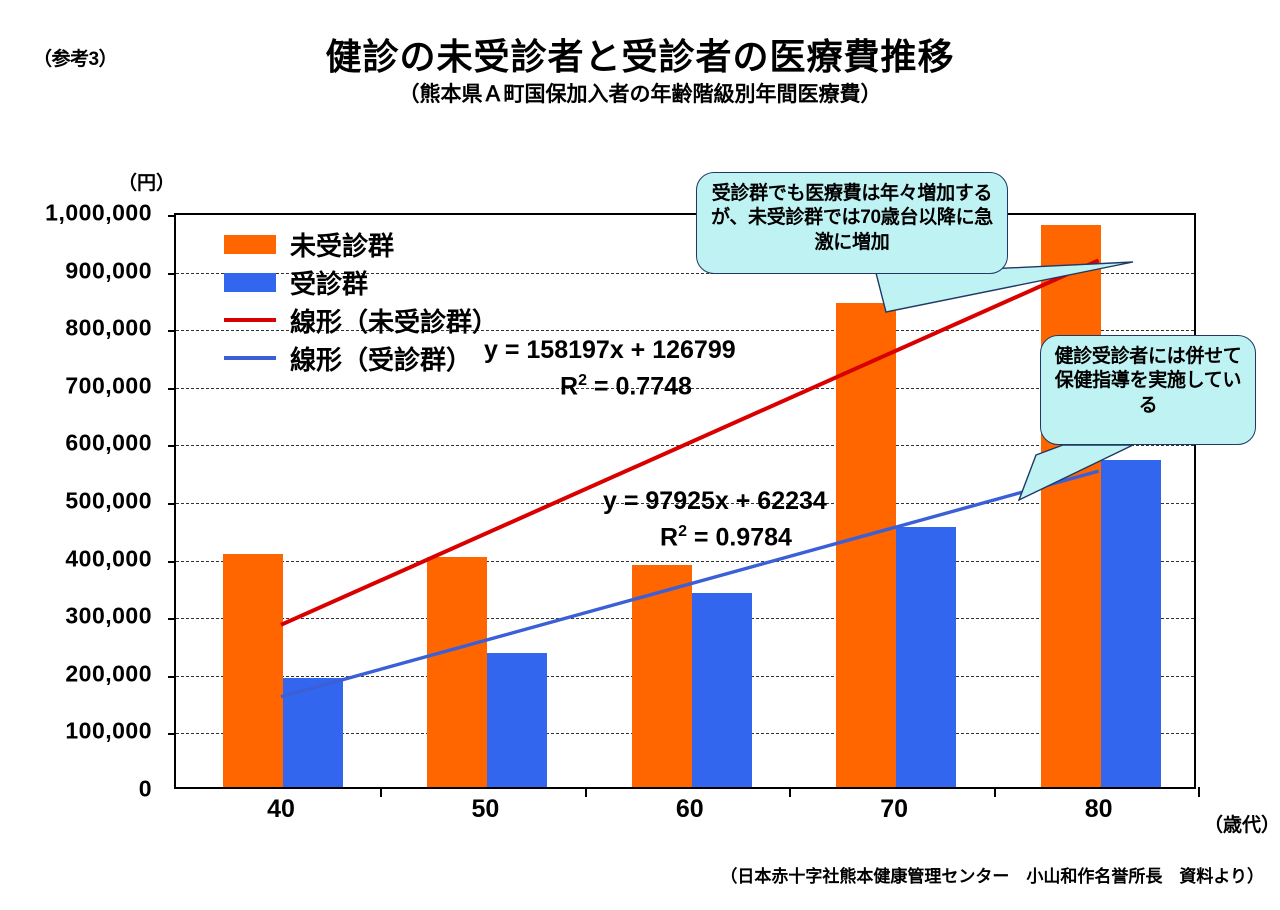 The image size is (1280, 910). Describe the element at coordinates (992, 876) in the screenshot. I see `source-note: （日本赤十字社熊本健康管理センター 小山和作名誉所長 資料より）` at that location.